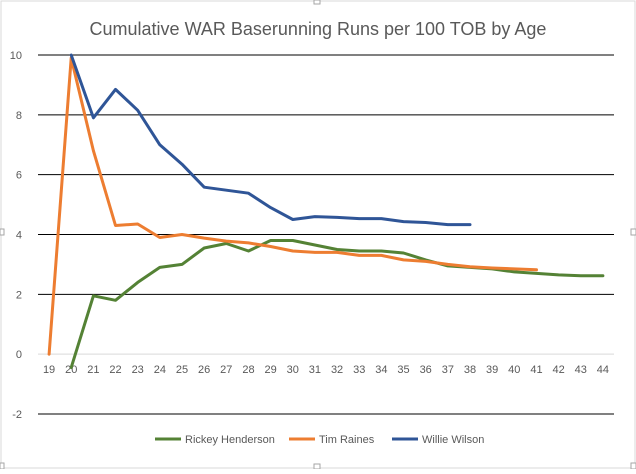 This screenshot has width=636, height=474. What do you see at coordinates (293, 370) in the screenshot?
I see `x-tick-label: 30` at bounding box center [293, 370].